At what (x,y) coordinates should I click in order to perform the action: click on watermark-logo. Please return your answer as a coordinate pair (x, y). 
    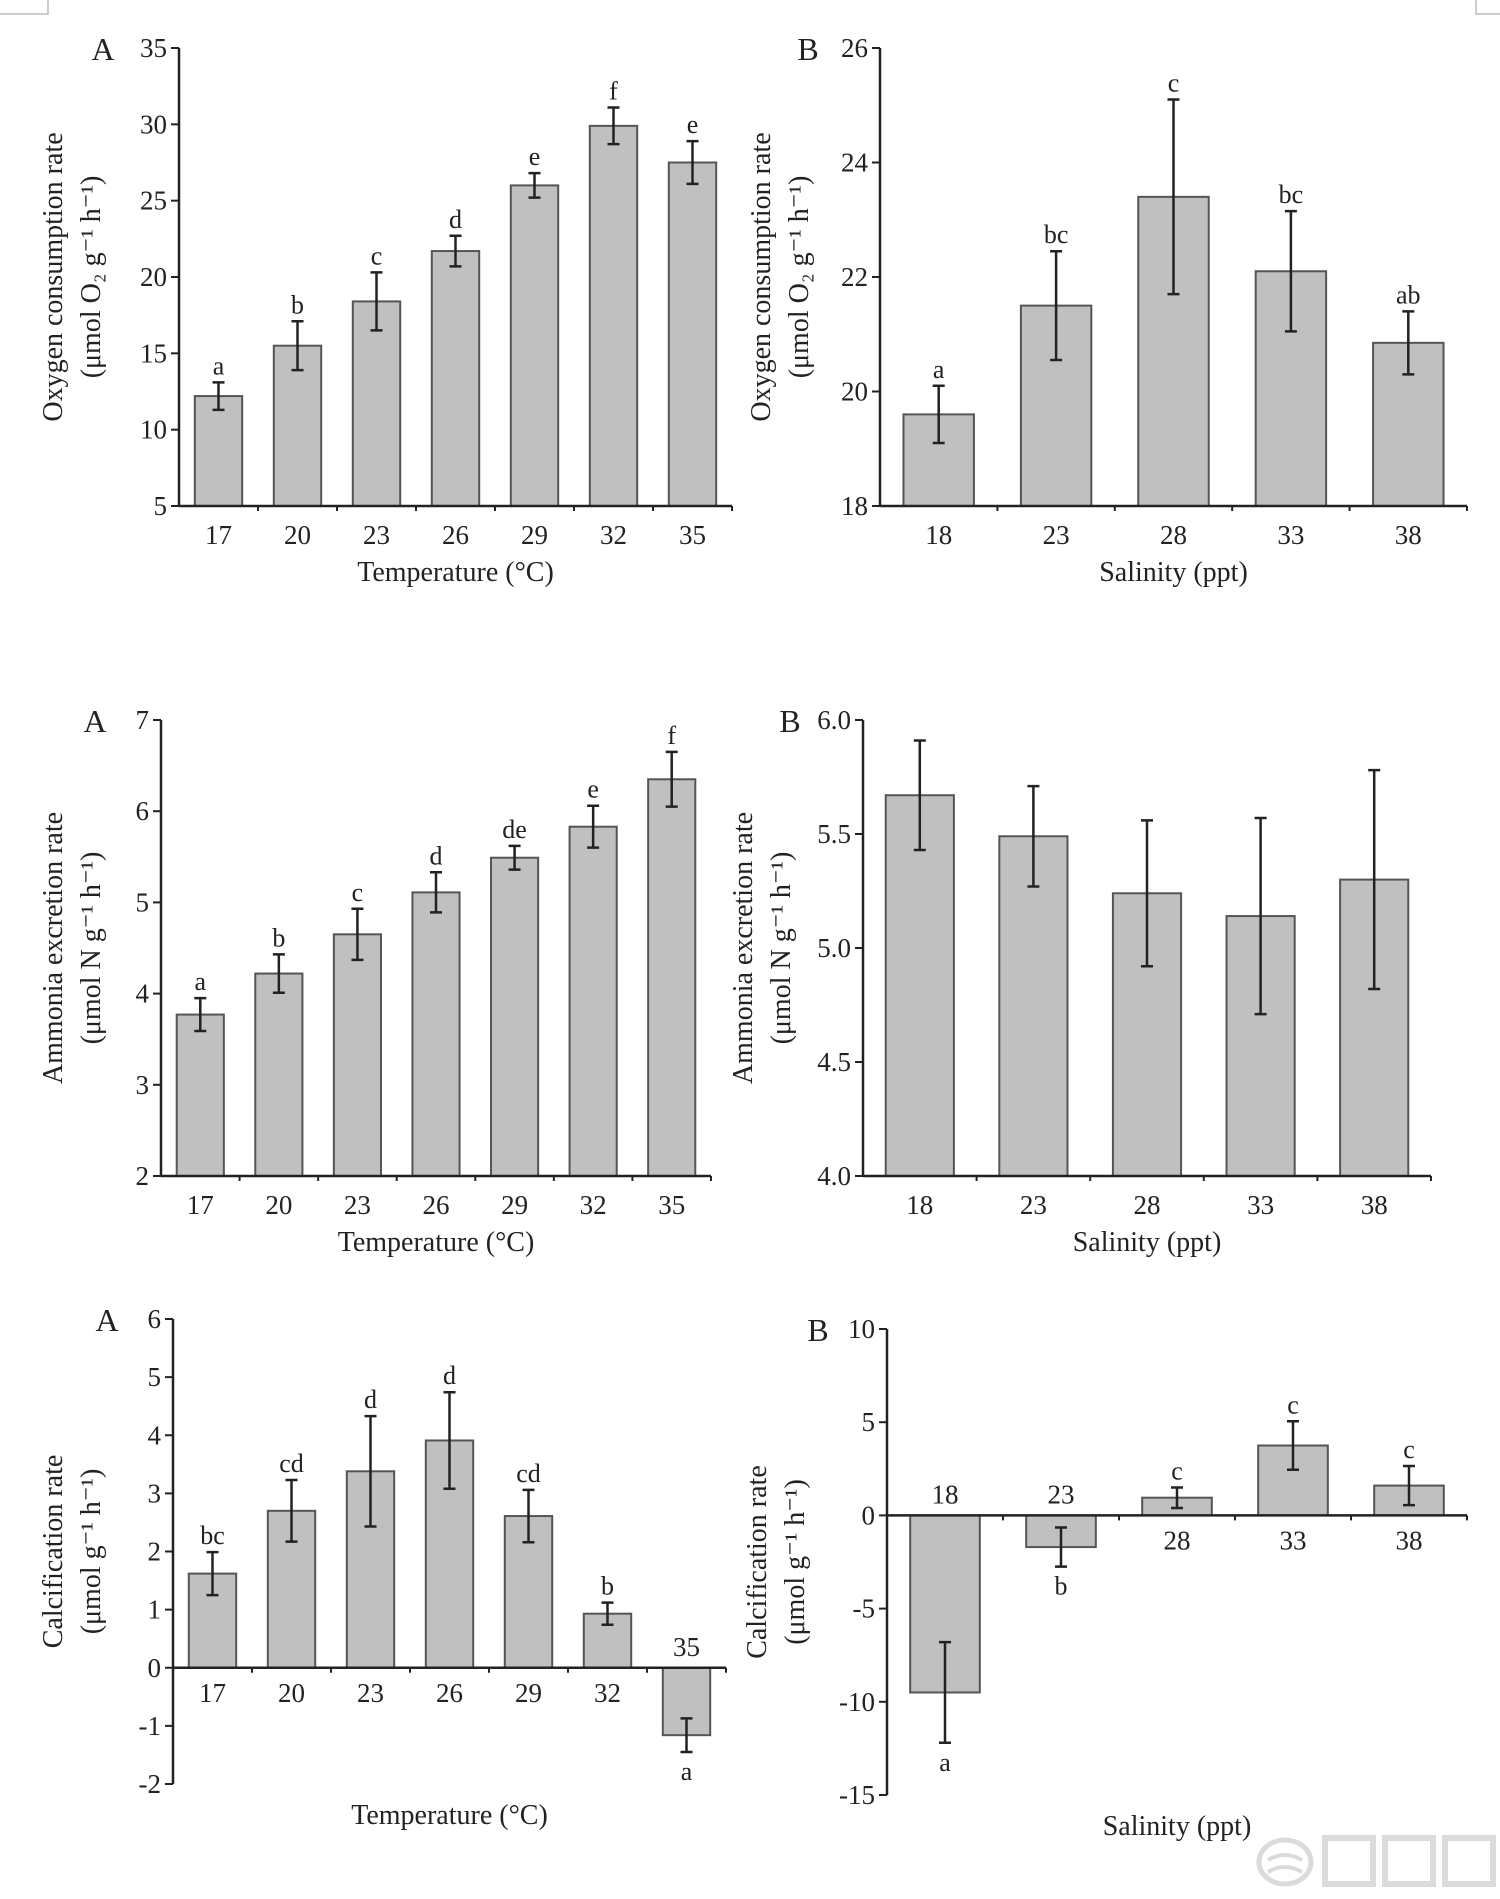
    Looking at the image, I should click on (1376, 1861).